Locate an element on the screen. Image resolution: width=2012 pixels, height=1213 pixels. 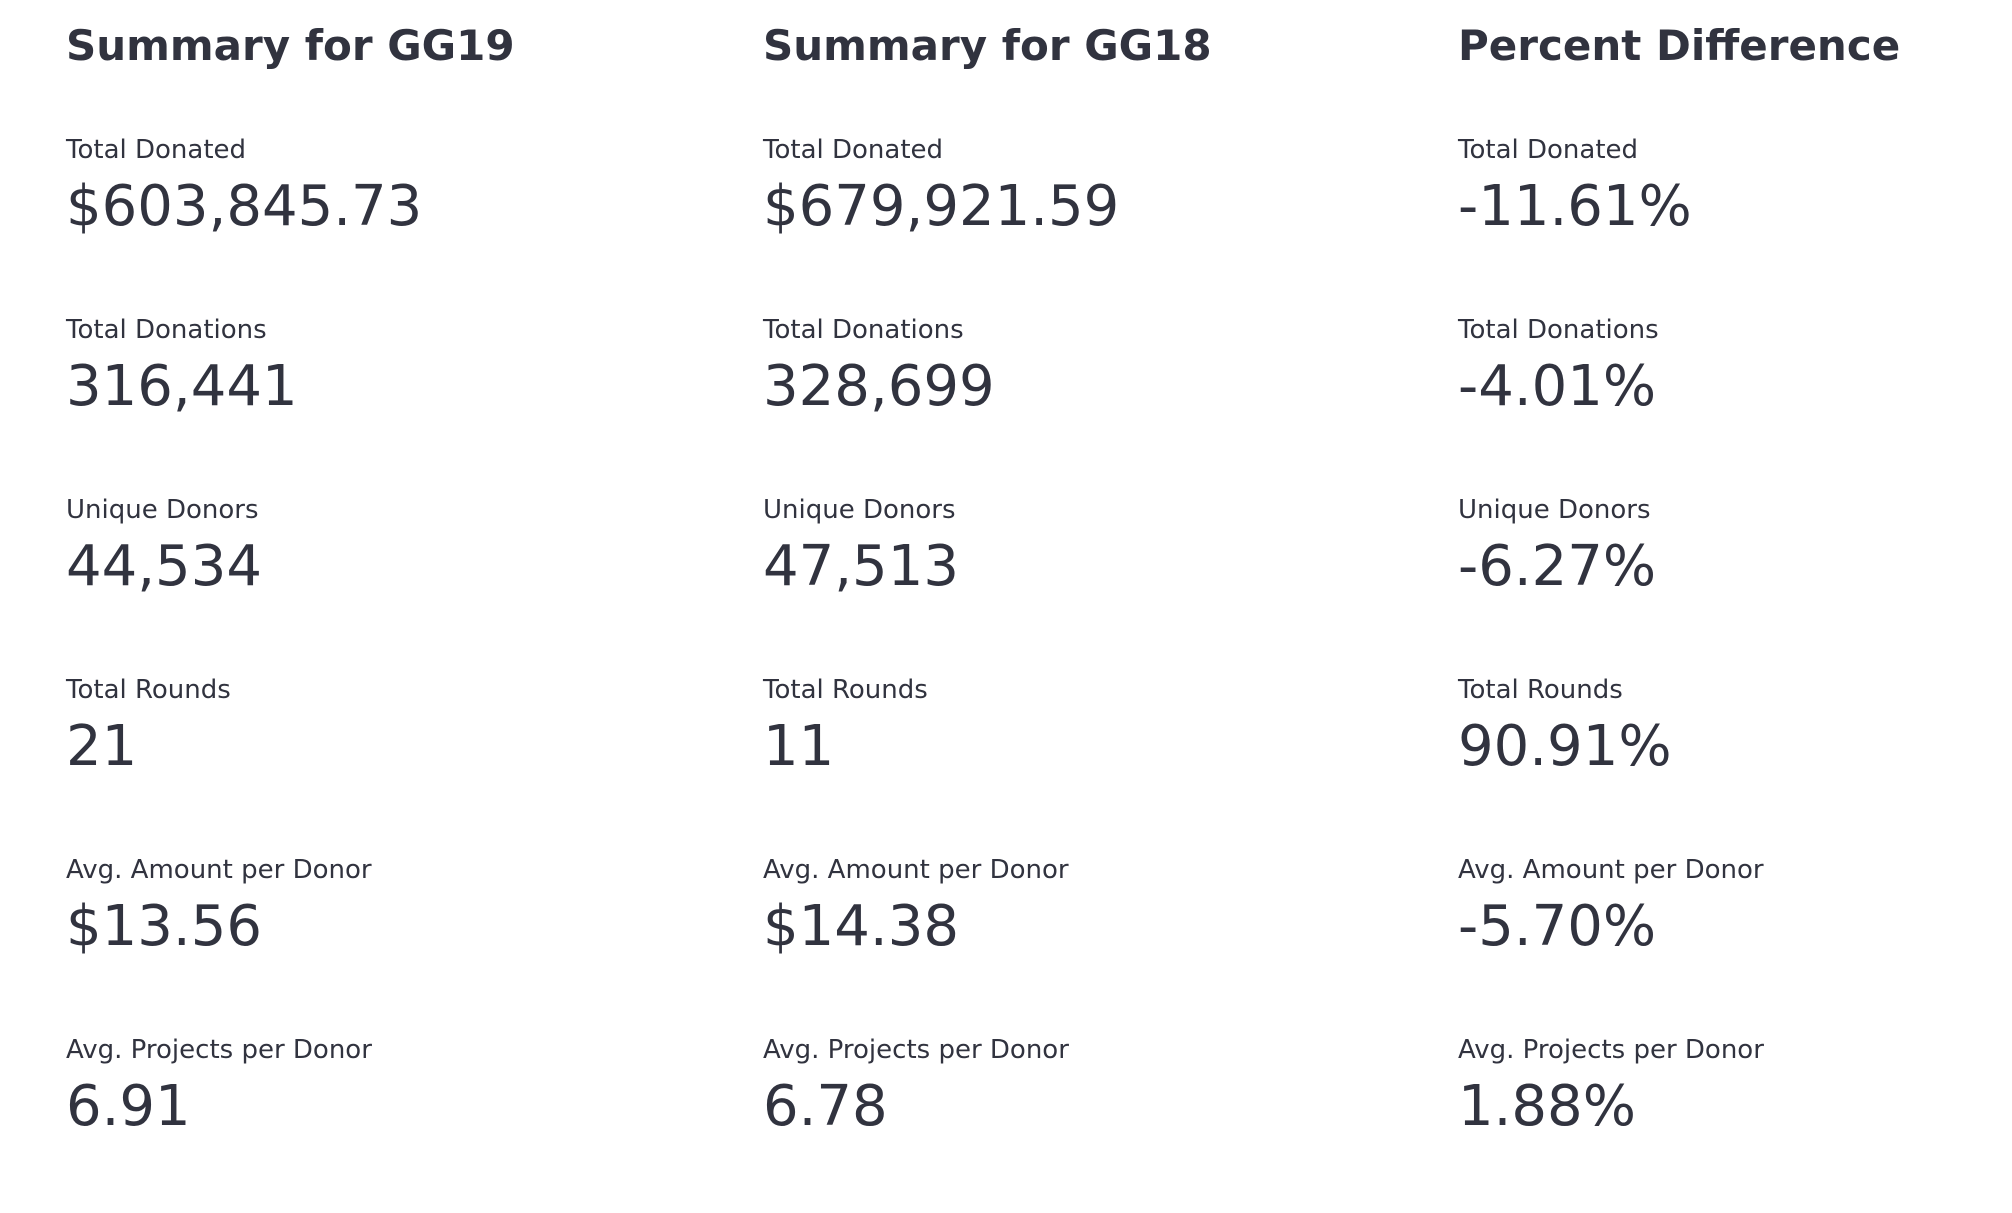
metric-unique-donors: Unique Donors 44,534 is located at coordinates (414, 547).